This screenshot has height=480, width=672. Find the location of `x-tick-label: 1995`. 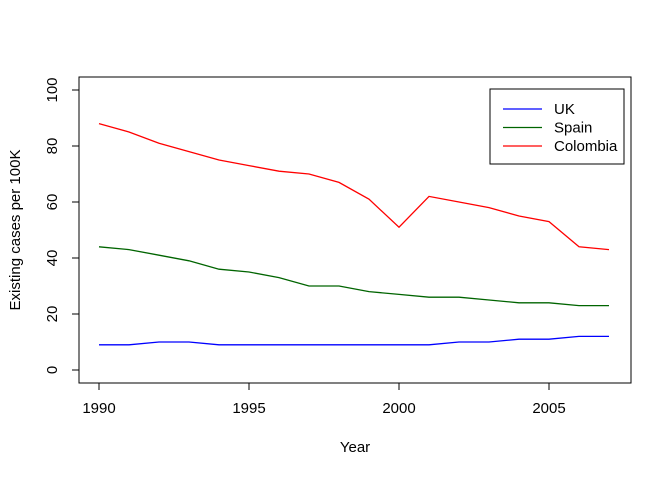

x-tick-label: 1995 is located at coordinates (248, 408).